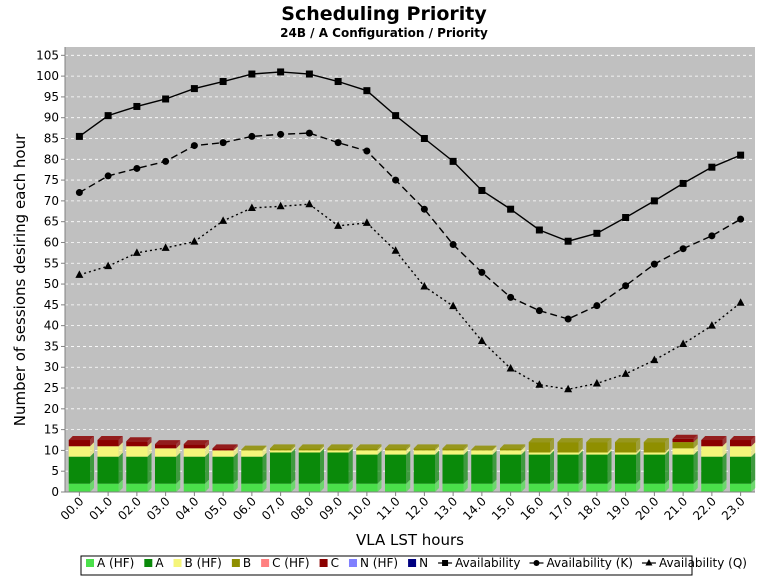 The image size is (768, 577). I want to click on y-tick-label: 35, so click(51, 346).